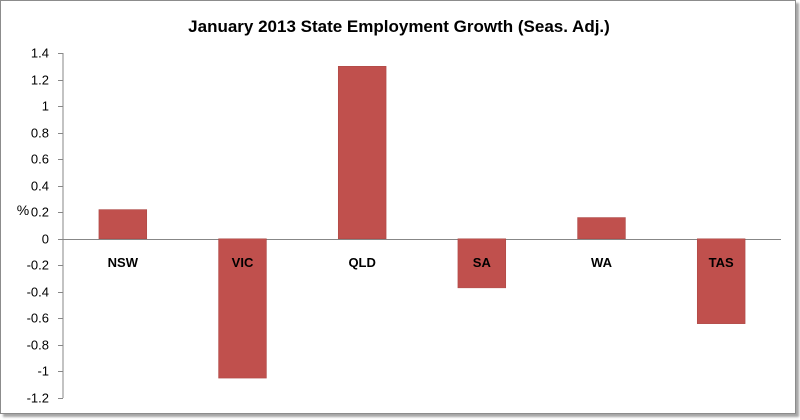 Image resolution: width=800 pixels, height=420 pixels. I want to click on y-tick-label: -1.2, so click(38, 398).